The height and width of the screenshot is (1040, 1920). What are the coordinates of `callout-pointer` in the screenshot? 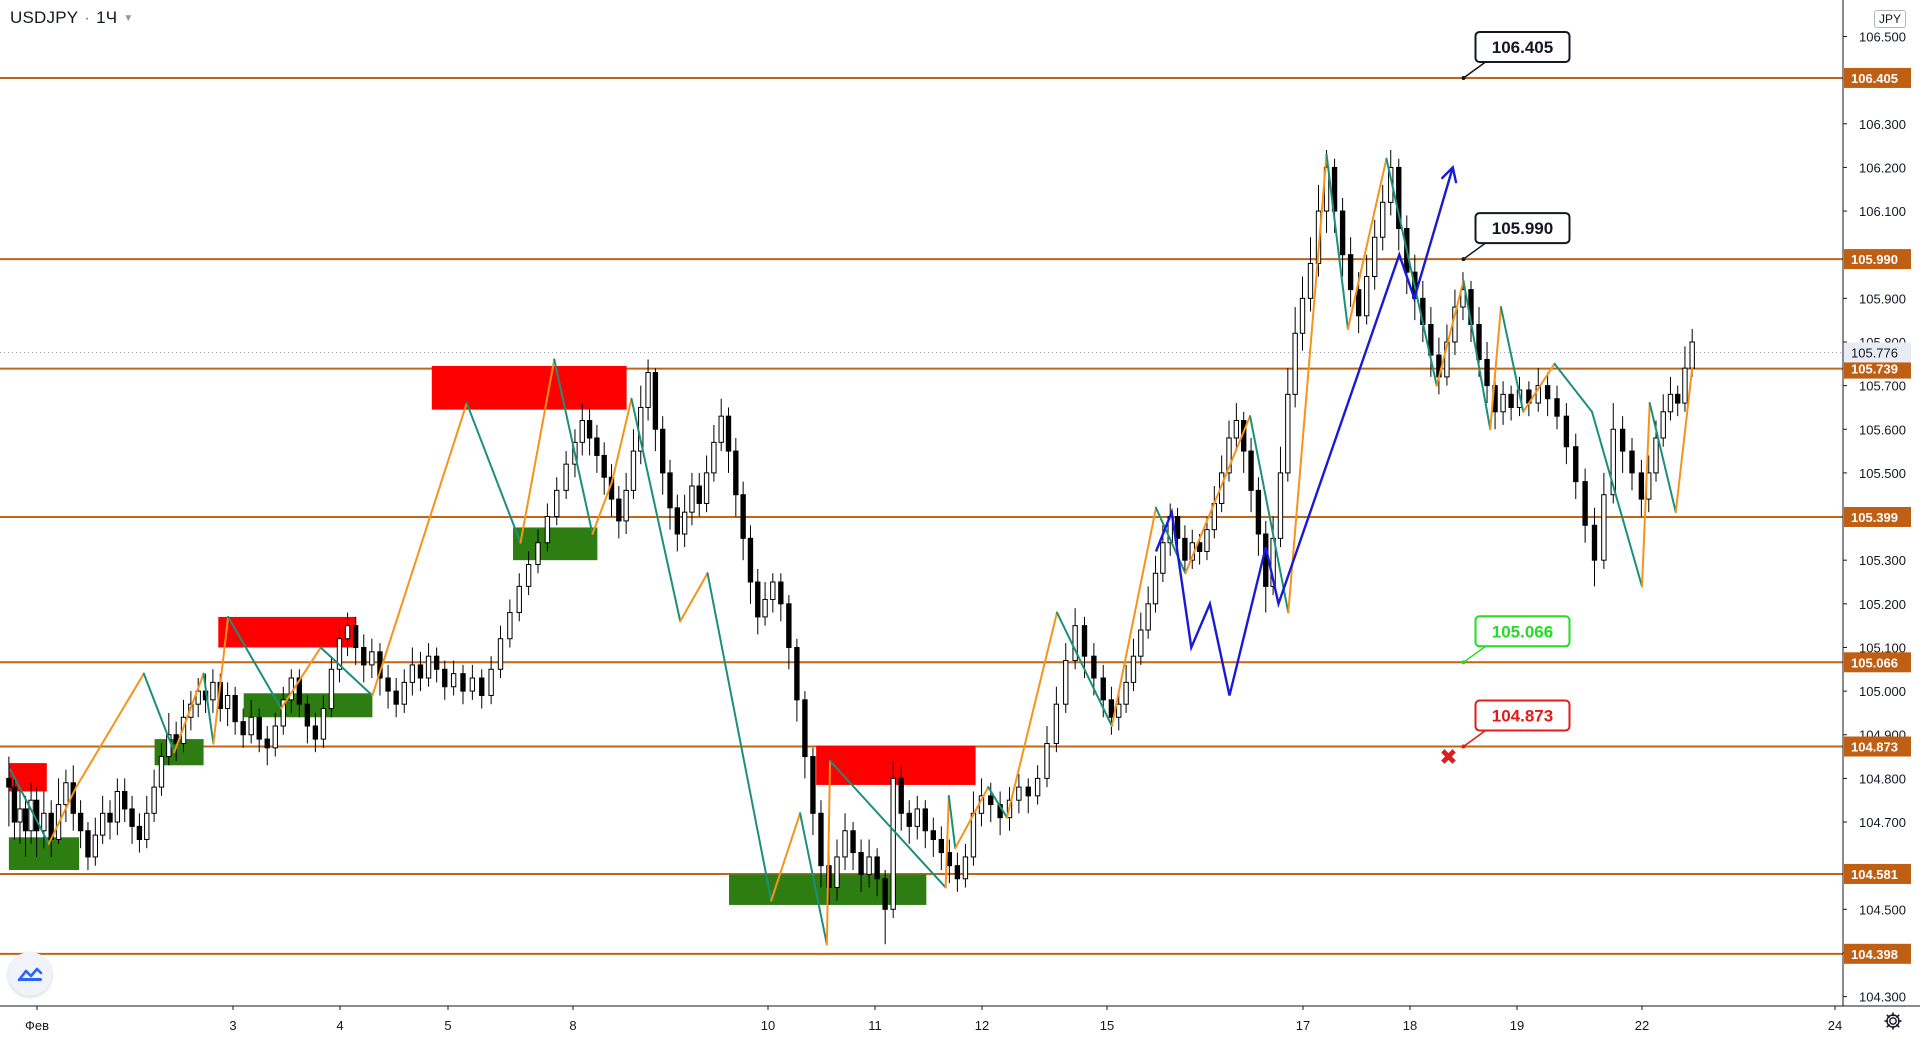 It's located at (1474, 70).